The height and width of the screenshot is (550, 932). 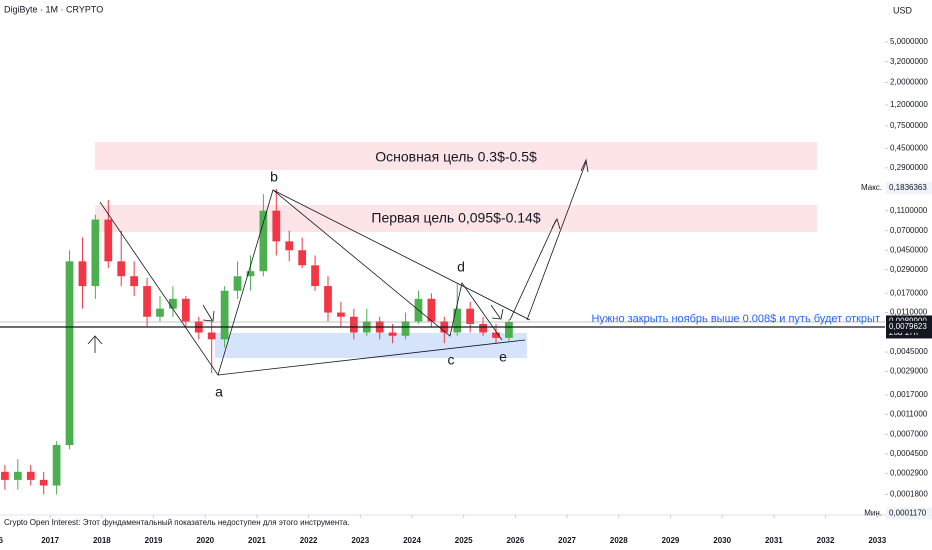 What do you see at coordinates (619, 540) in the screenshot?
I see `x-tick-label: 2028` at bounding box center [619, 540].